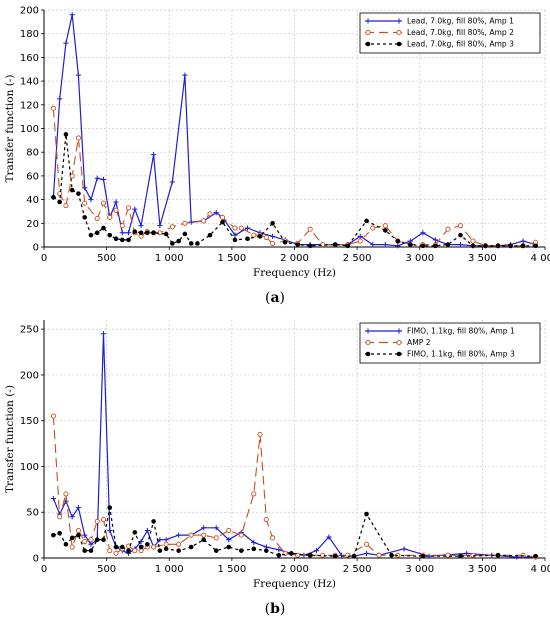  What do you see at coordinates (29, 375) in the screenshot?
I see `y-tick-label: 200` at bounding box center [29, 375].